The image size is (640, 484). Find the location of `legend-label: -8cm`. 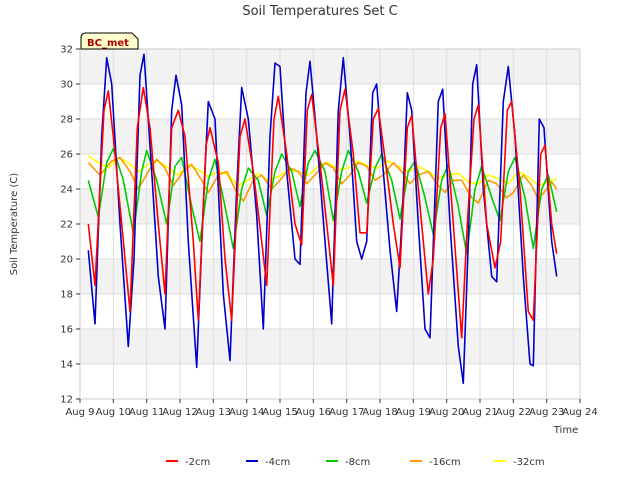

legend-label: -8cm is located at coordinates (357, 462).